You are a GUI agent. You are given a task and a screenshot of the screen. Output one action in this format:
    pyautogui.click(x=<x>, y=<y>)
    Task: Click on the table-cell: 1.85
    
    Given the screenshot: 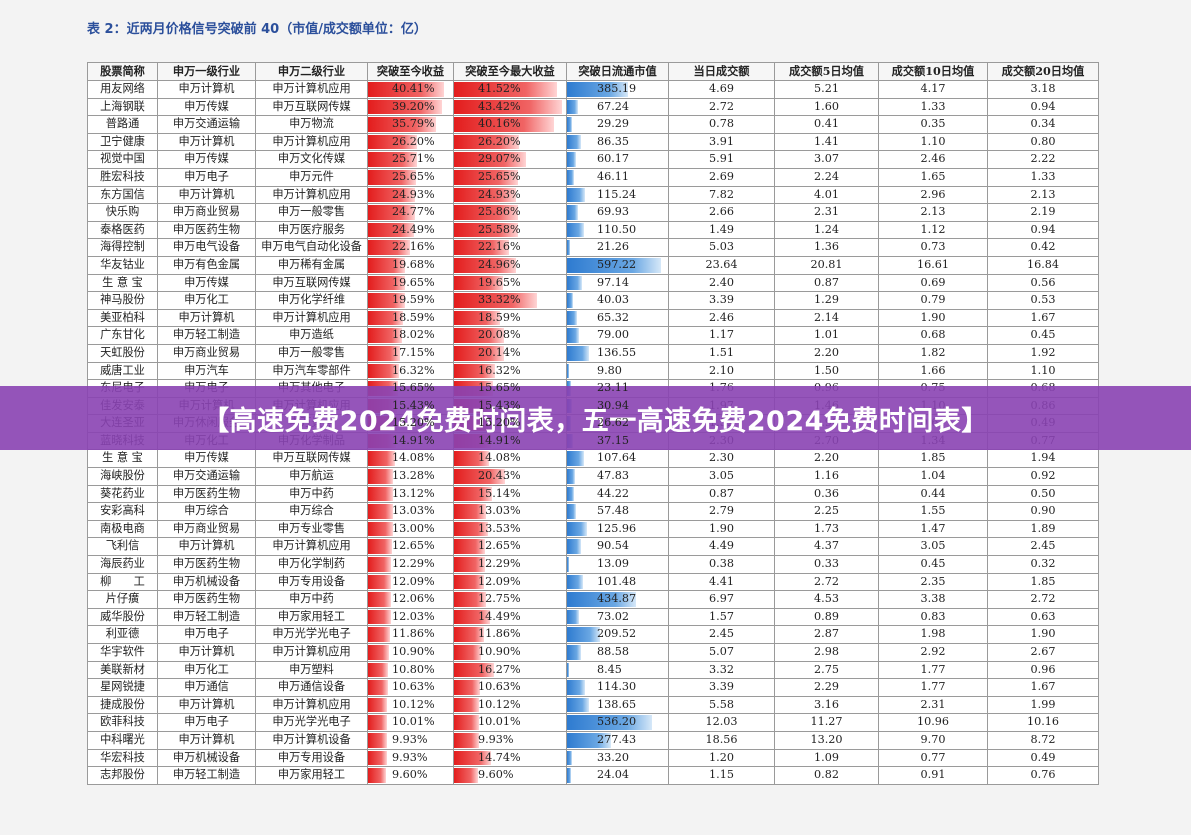 What is the action you would take?
    pyautogui.click(x=933, y=459)
    